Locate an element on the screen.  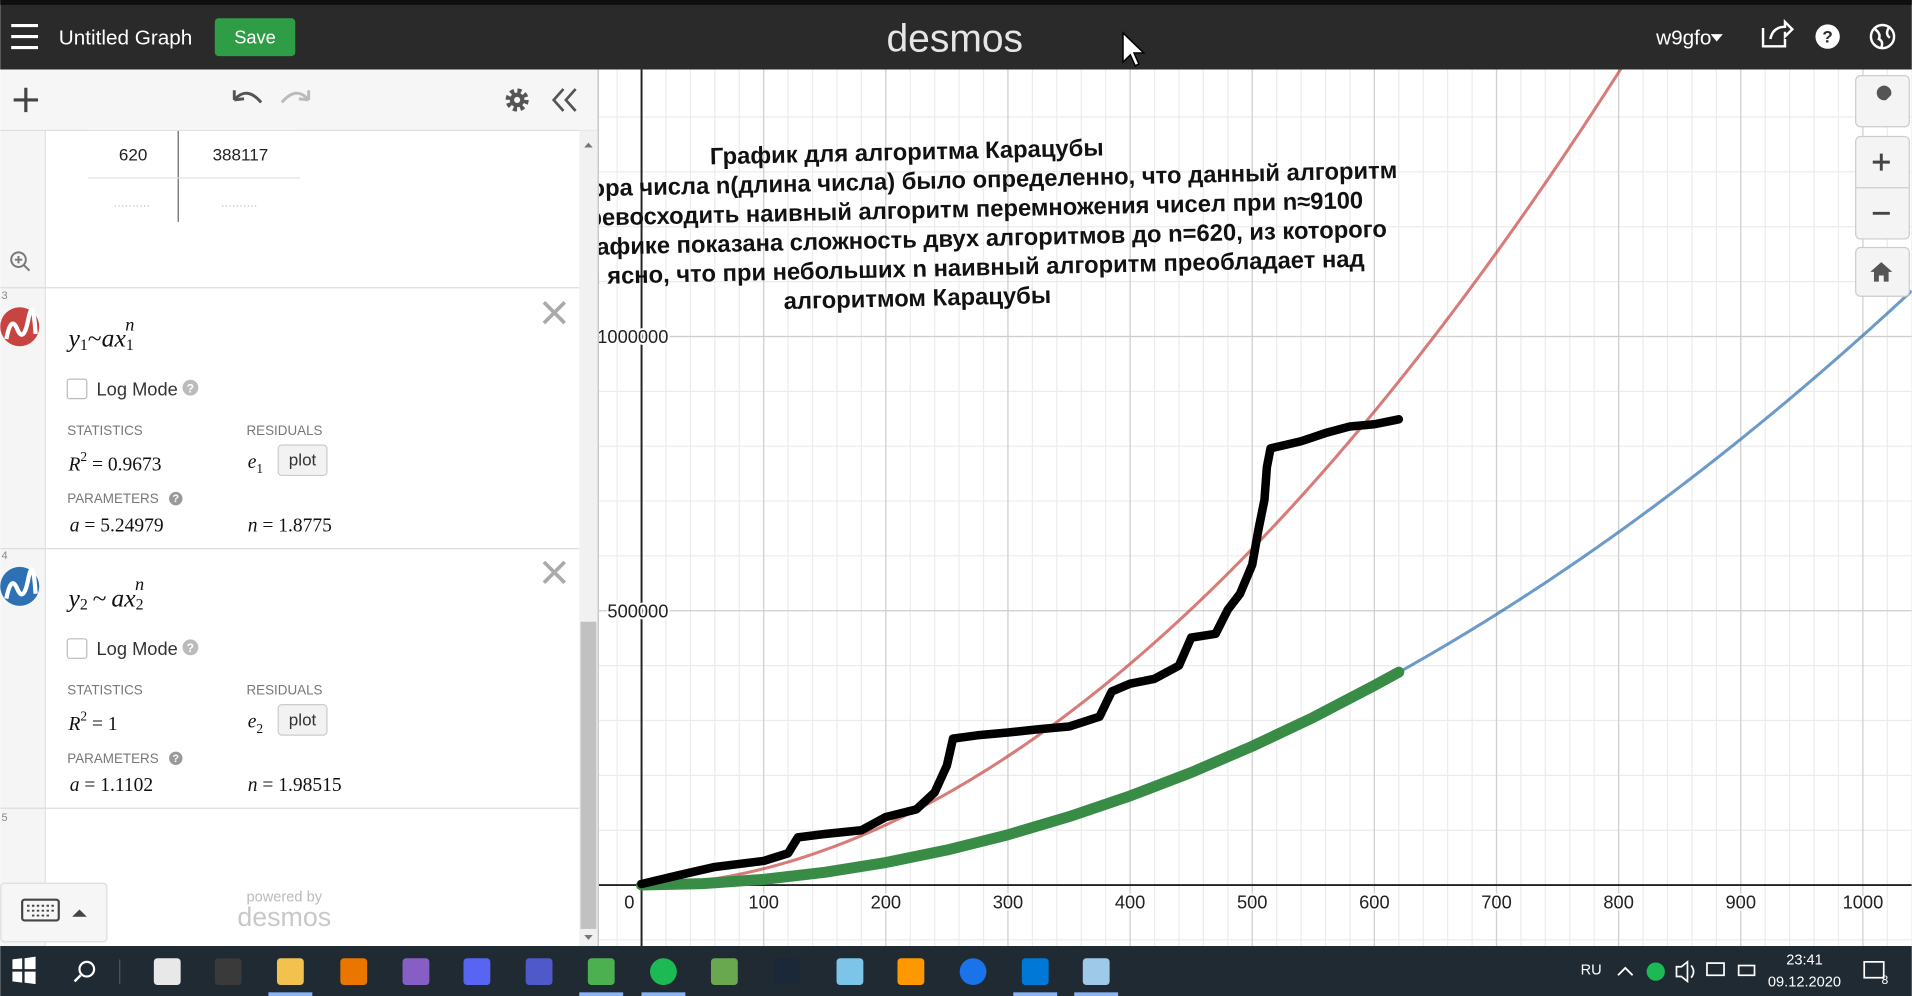
scroll-up is located at coordinates (588, 145).